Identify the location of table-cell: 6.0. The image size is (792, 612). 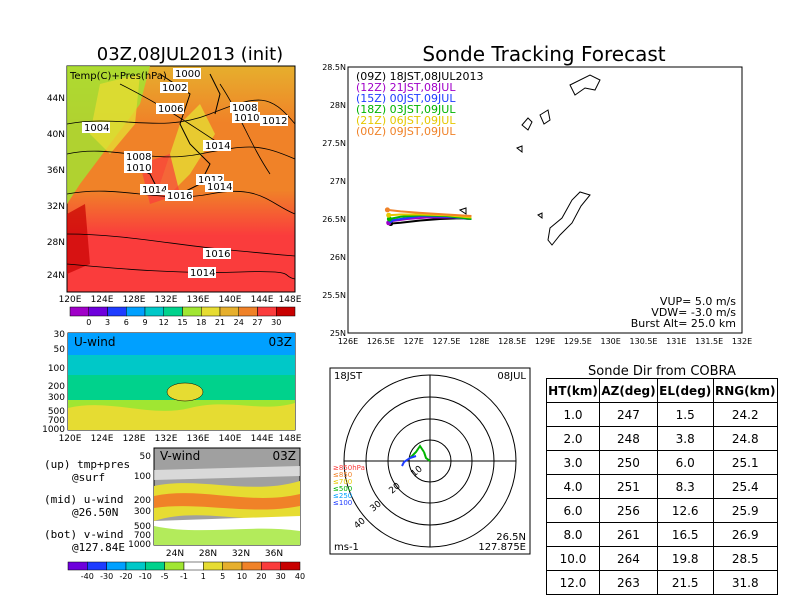
(685, 462).